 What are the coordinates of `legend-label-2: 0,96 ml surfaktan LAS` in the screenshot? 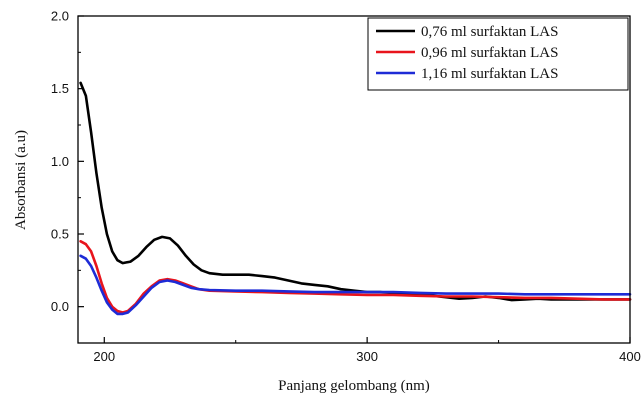 It's located at (489, 53).